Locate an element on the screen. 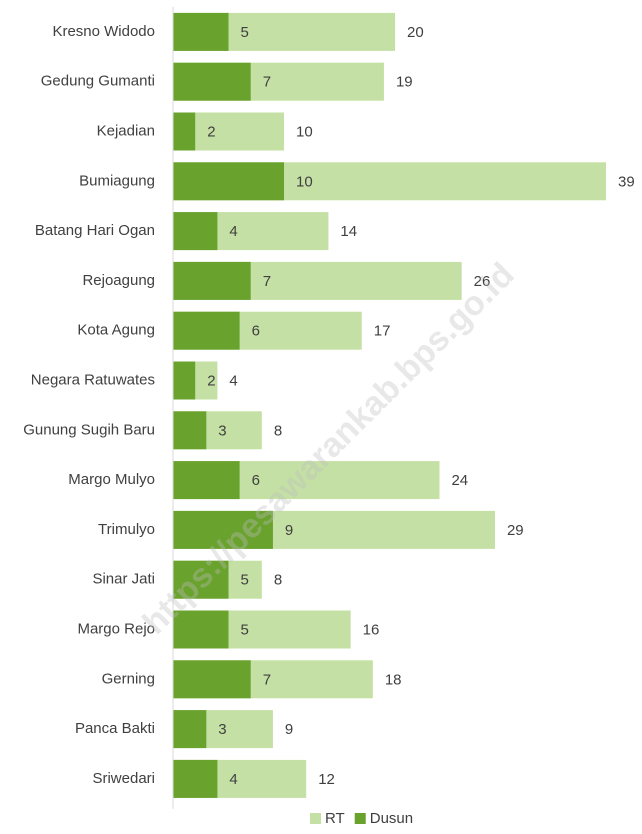 This screenshot has width=642, height=834. y-tick-label: Gerning is located at coordinates (128, 678).